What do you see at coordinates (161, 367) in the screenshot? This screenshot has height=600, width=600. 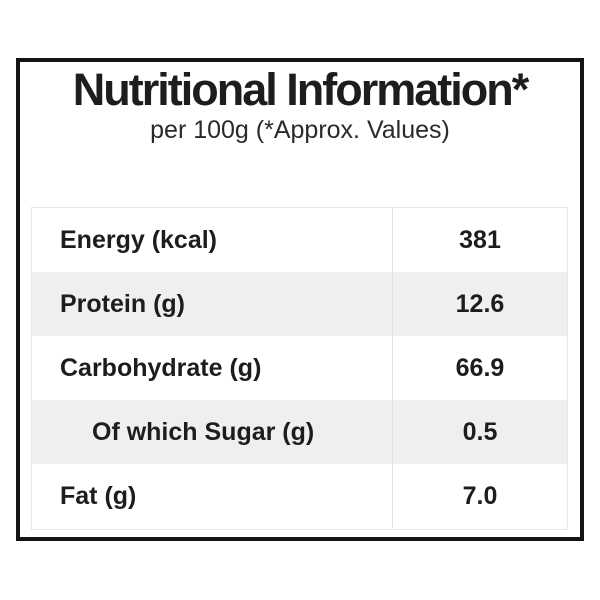 I see `row-label-carbohydrate: Carbohydrate (g)` at bounding box center [161, 367].